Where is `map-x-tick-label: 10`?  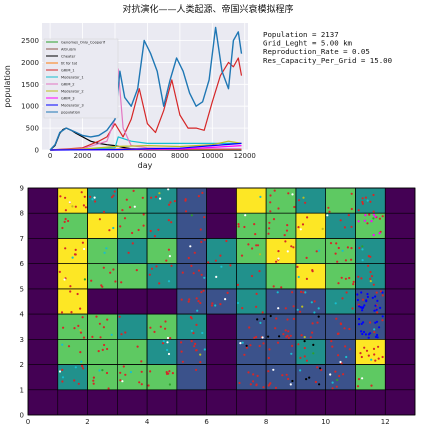
map-x-tick-label: 10 is located at coordinates (325, 422).